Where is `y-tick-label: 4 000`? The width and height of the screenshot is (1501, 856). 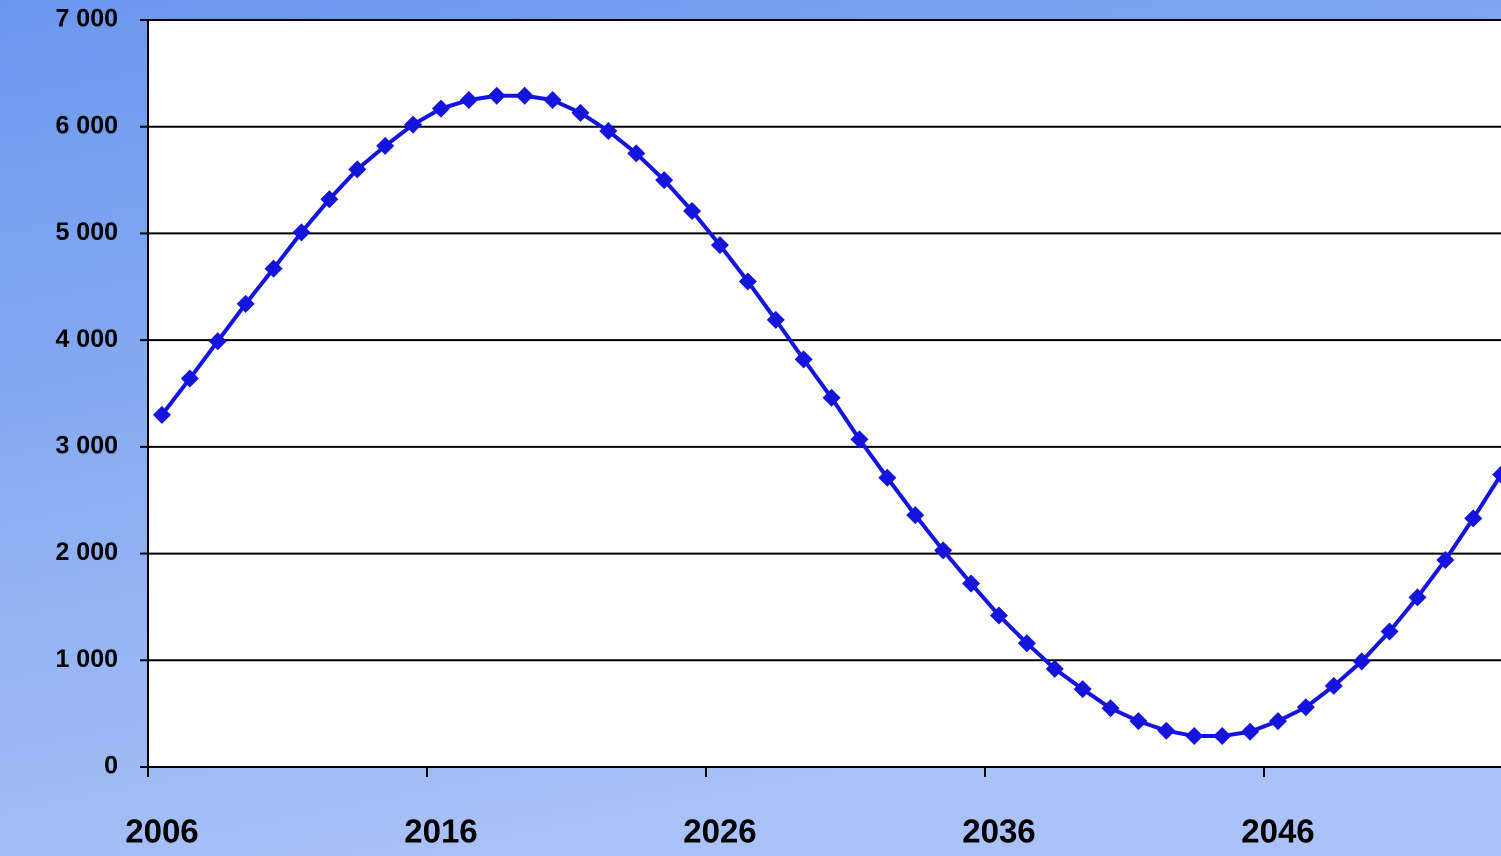 y-tick-label: 4 000 is located at coordinates (86, 339).